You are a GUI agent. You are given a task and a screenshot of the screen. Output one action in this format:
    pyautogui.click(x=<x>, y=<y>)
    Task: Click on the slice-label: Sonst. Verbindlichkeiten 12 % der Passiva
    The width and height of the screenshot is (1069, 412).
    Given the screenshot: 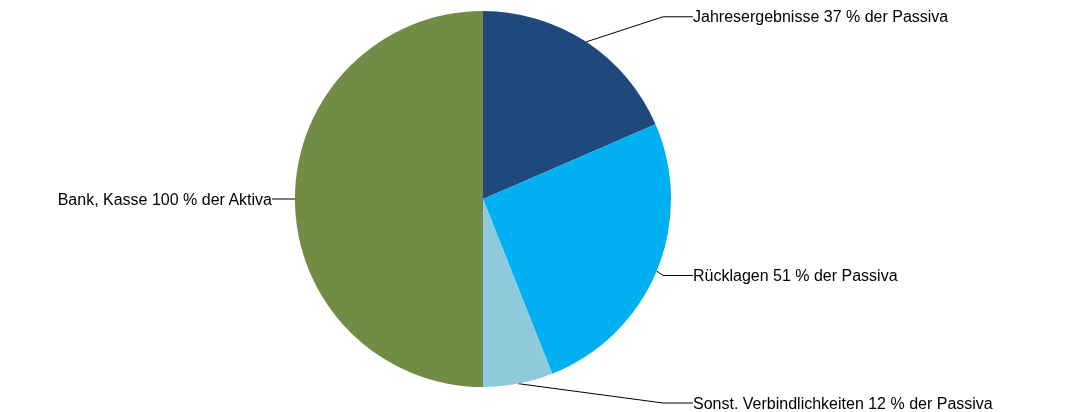 What is the action you would take?
    pyautogui.click(x=843, y=403)
    